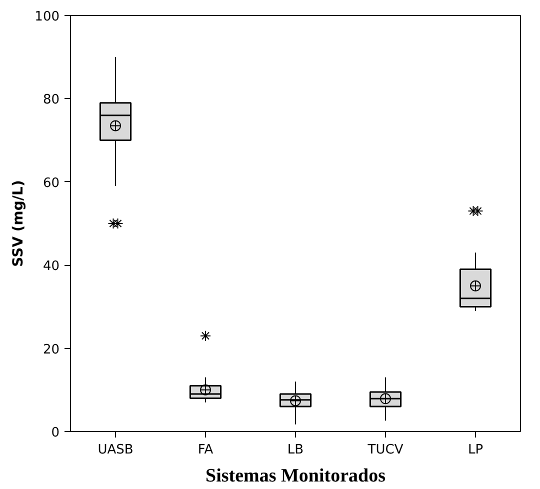 The image size is (540, 489). What do you see at coordinates (18, 223) in the screenshot?
I see `y-axis-title: SSV (mg/L)` at bounding box center [18, 223].